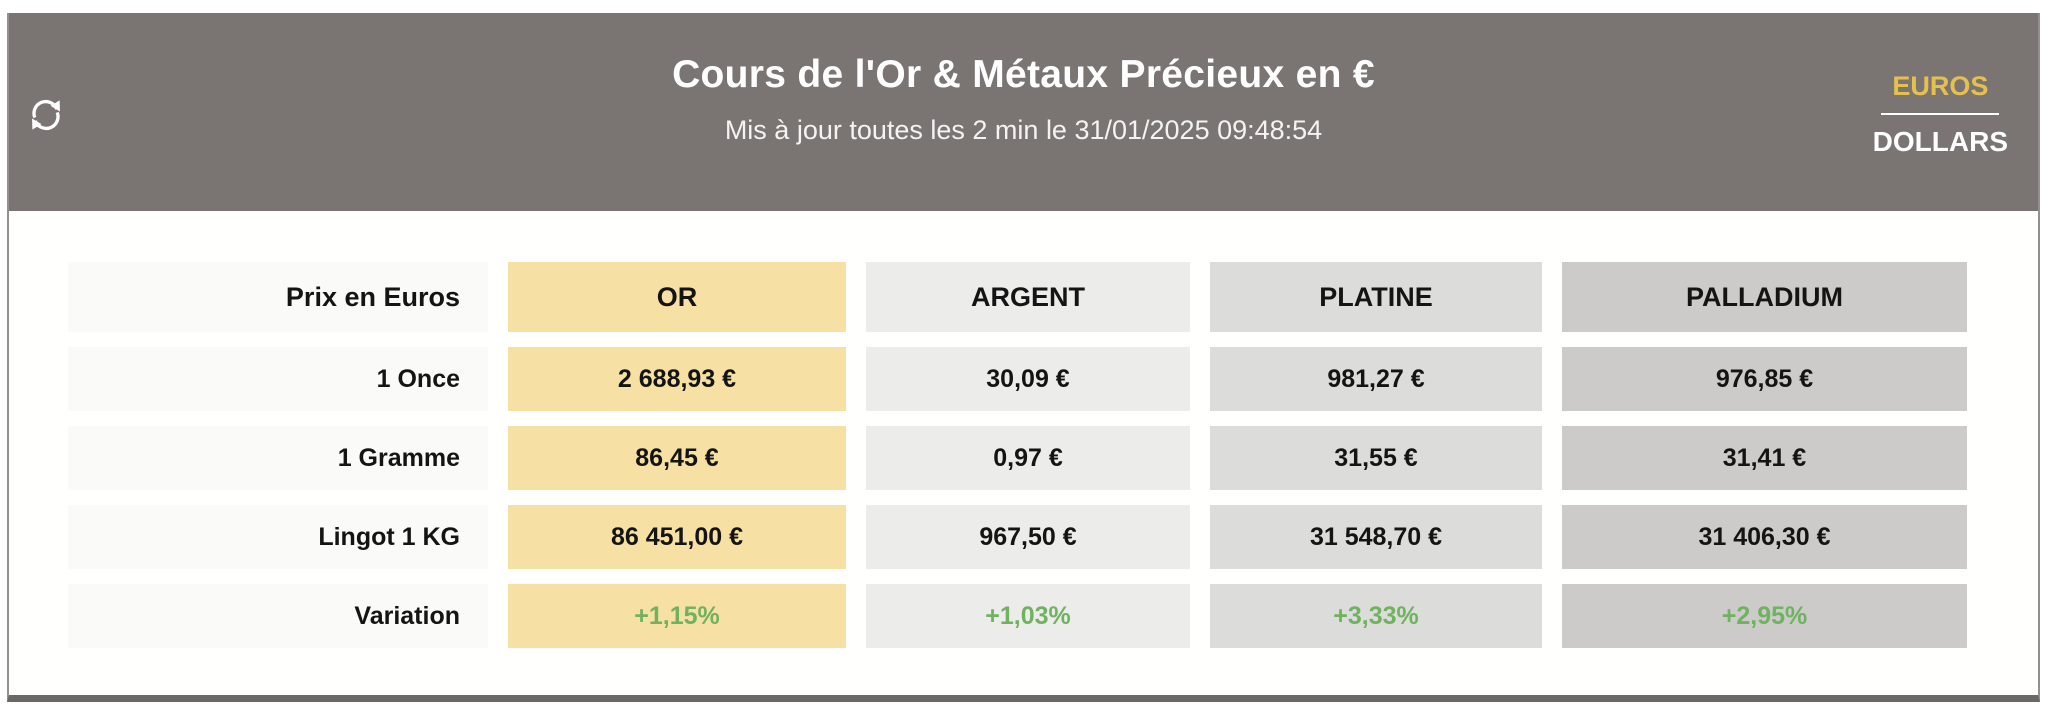  What do you see at coordinates (278, 616) in the screenshot?
I see `row-label-variation: Variation` at bounding box center [278, 616].